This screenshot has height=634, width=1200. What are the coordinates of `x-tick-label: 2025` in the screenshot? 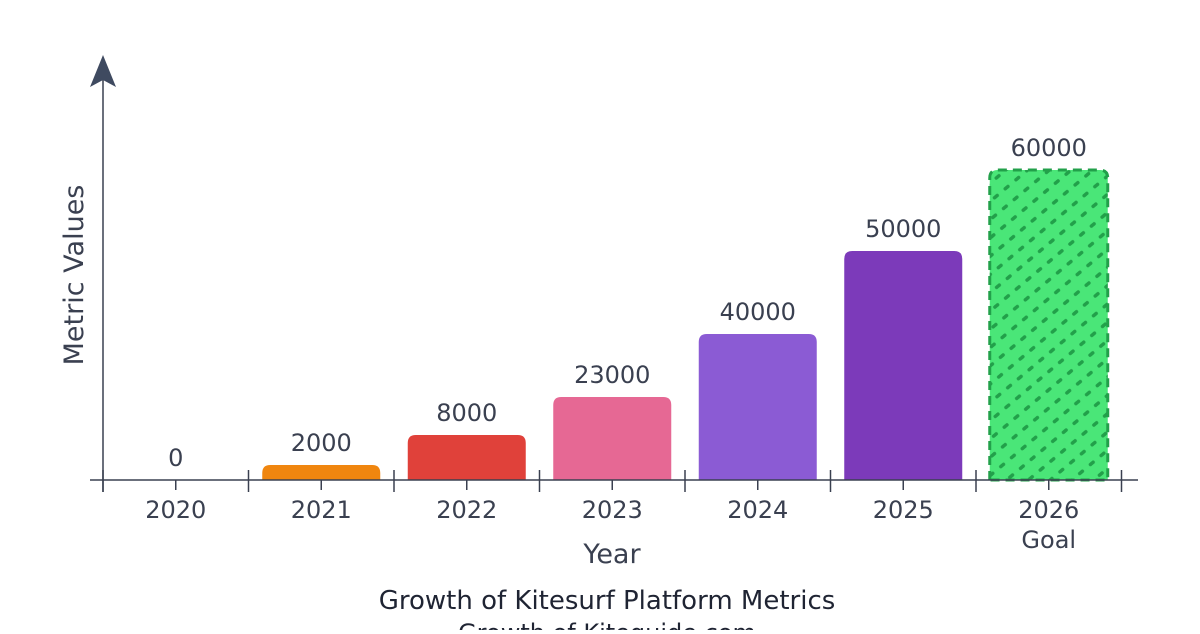 It's located at (903, 510).